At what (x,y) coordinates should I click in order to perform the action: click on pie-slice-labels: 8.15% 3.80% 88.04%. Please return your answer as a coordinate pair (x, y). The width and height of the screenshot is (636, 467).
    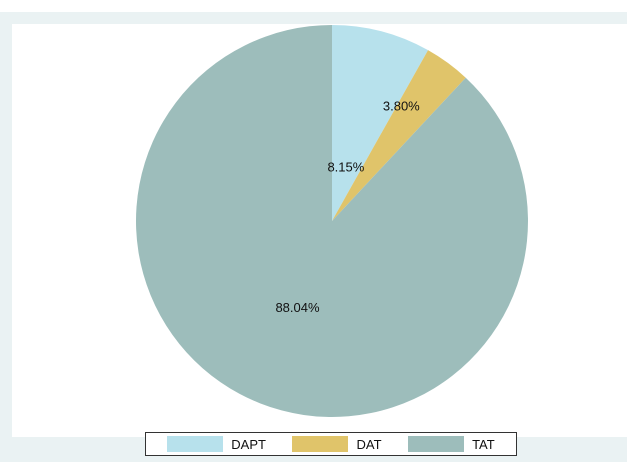
    Looking at the image, I should click on (347, 207).